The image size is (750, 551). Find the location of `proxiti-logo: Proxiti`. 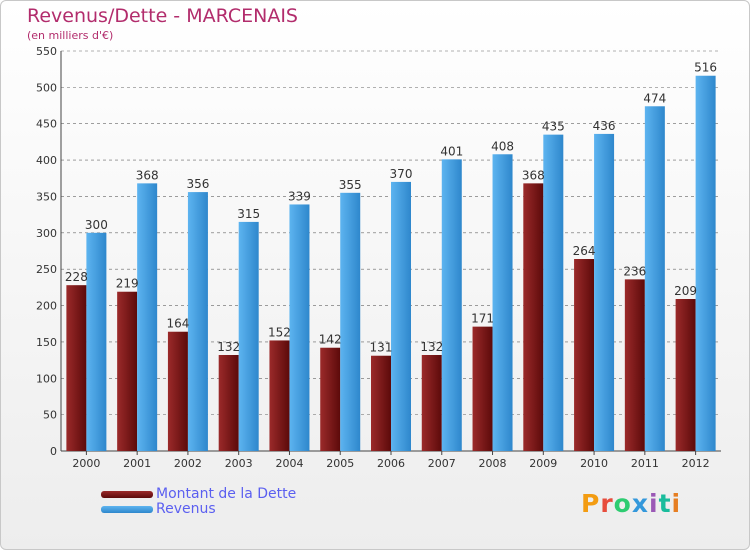

proxiti-logo: Proxiti is located at coordinates (631, 503).